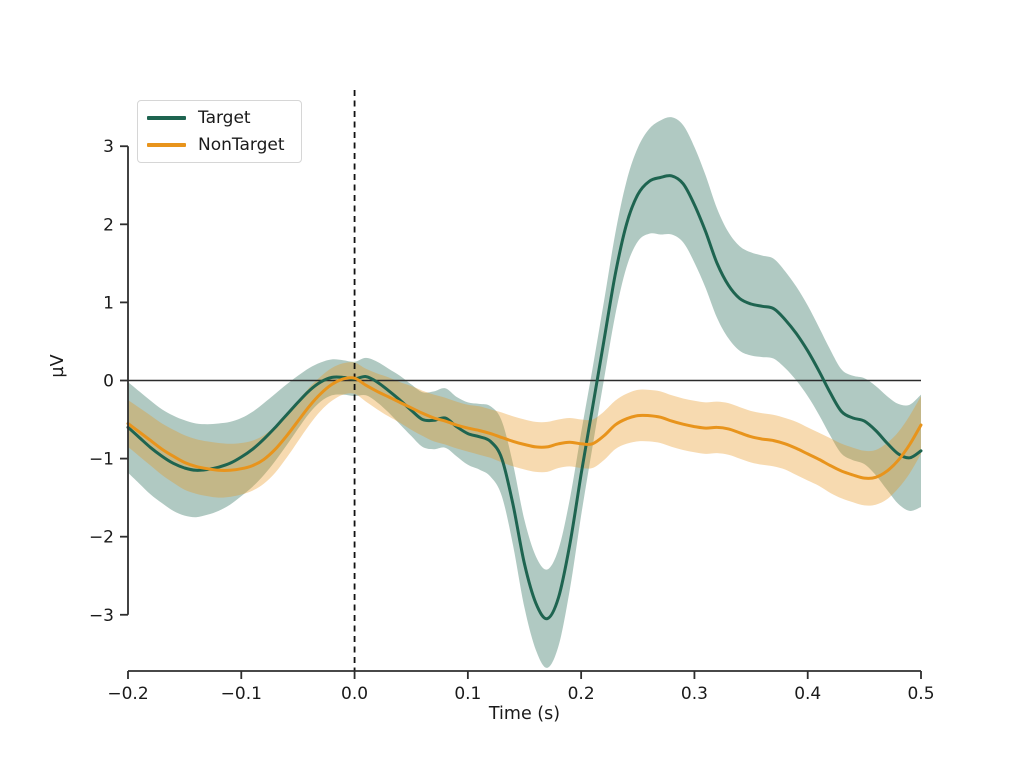 This screenshot has width=1024, height=768. What do you see at coordinates (108, 225) in the screenshot?
I see `y-tick-label: 2` at bounding box center [108, 225].